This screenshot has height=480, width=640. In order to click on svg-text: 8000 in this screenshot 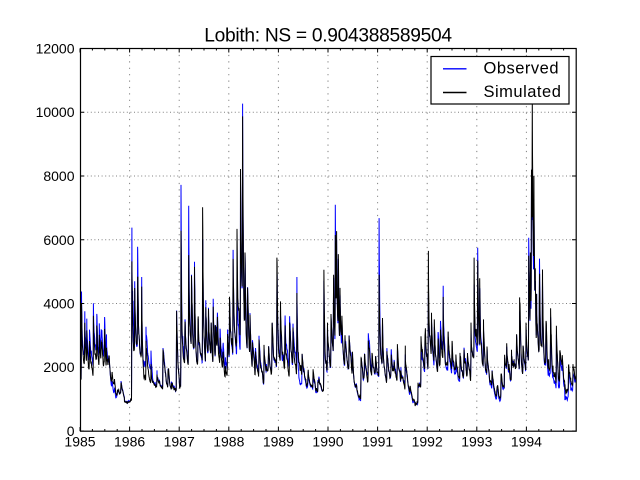, I will do `click(58, 176)`.